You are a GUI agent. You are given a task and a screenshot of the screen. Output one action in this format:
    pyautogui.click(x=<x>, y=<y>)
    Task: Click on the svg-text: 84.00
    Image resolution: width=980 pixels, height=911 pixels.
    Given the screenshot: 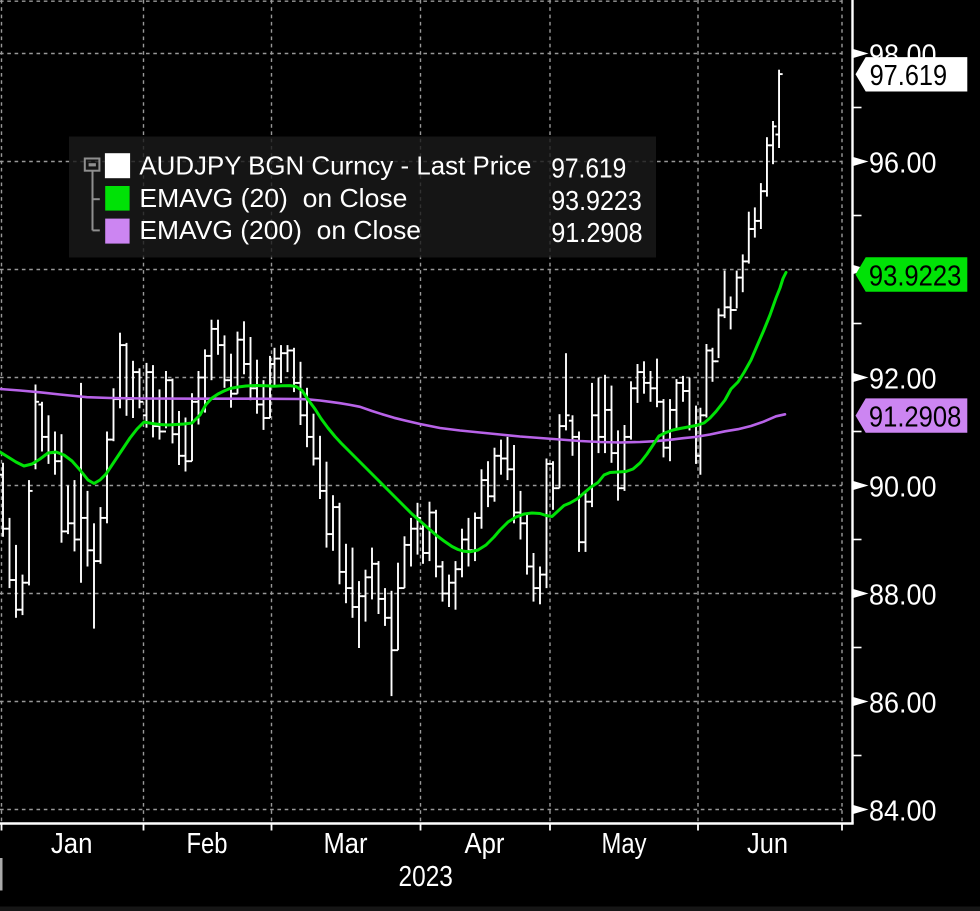 What is the action you would take?
    pyautogui.click(x=903, y=811)
    